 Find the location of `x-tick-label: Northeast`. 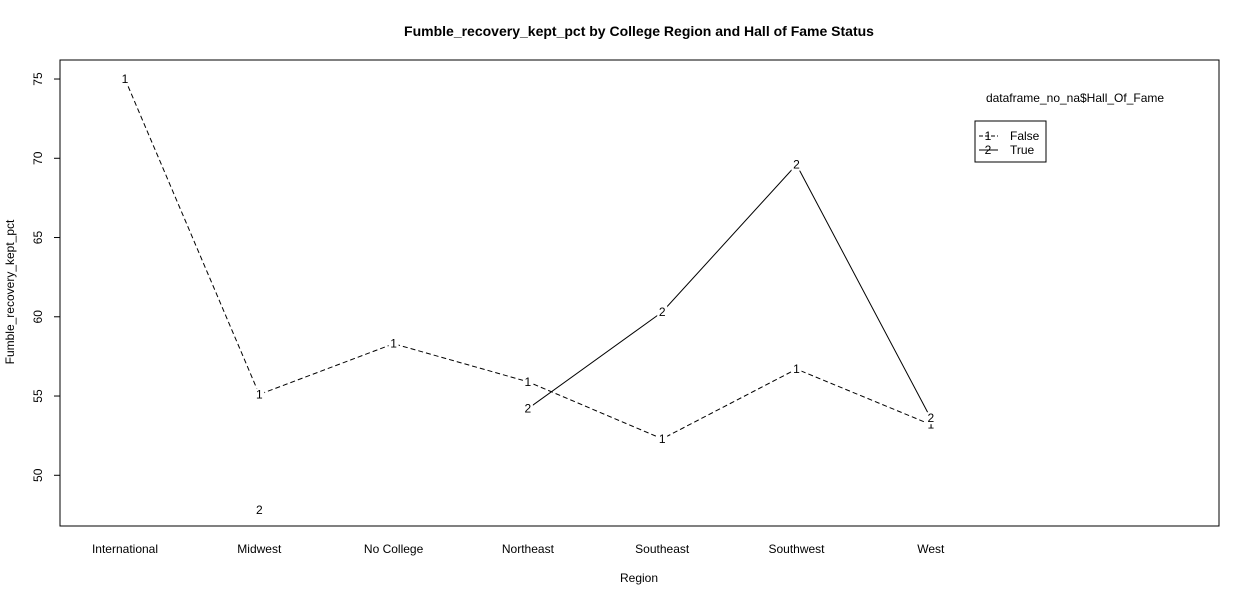

x-tick-label: Northeast is located at coordinates (528, 549).